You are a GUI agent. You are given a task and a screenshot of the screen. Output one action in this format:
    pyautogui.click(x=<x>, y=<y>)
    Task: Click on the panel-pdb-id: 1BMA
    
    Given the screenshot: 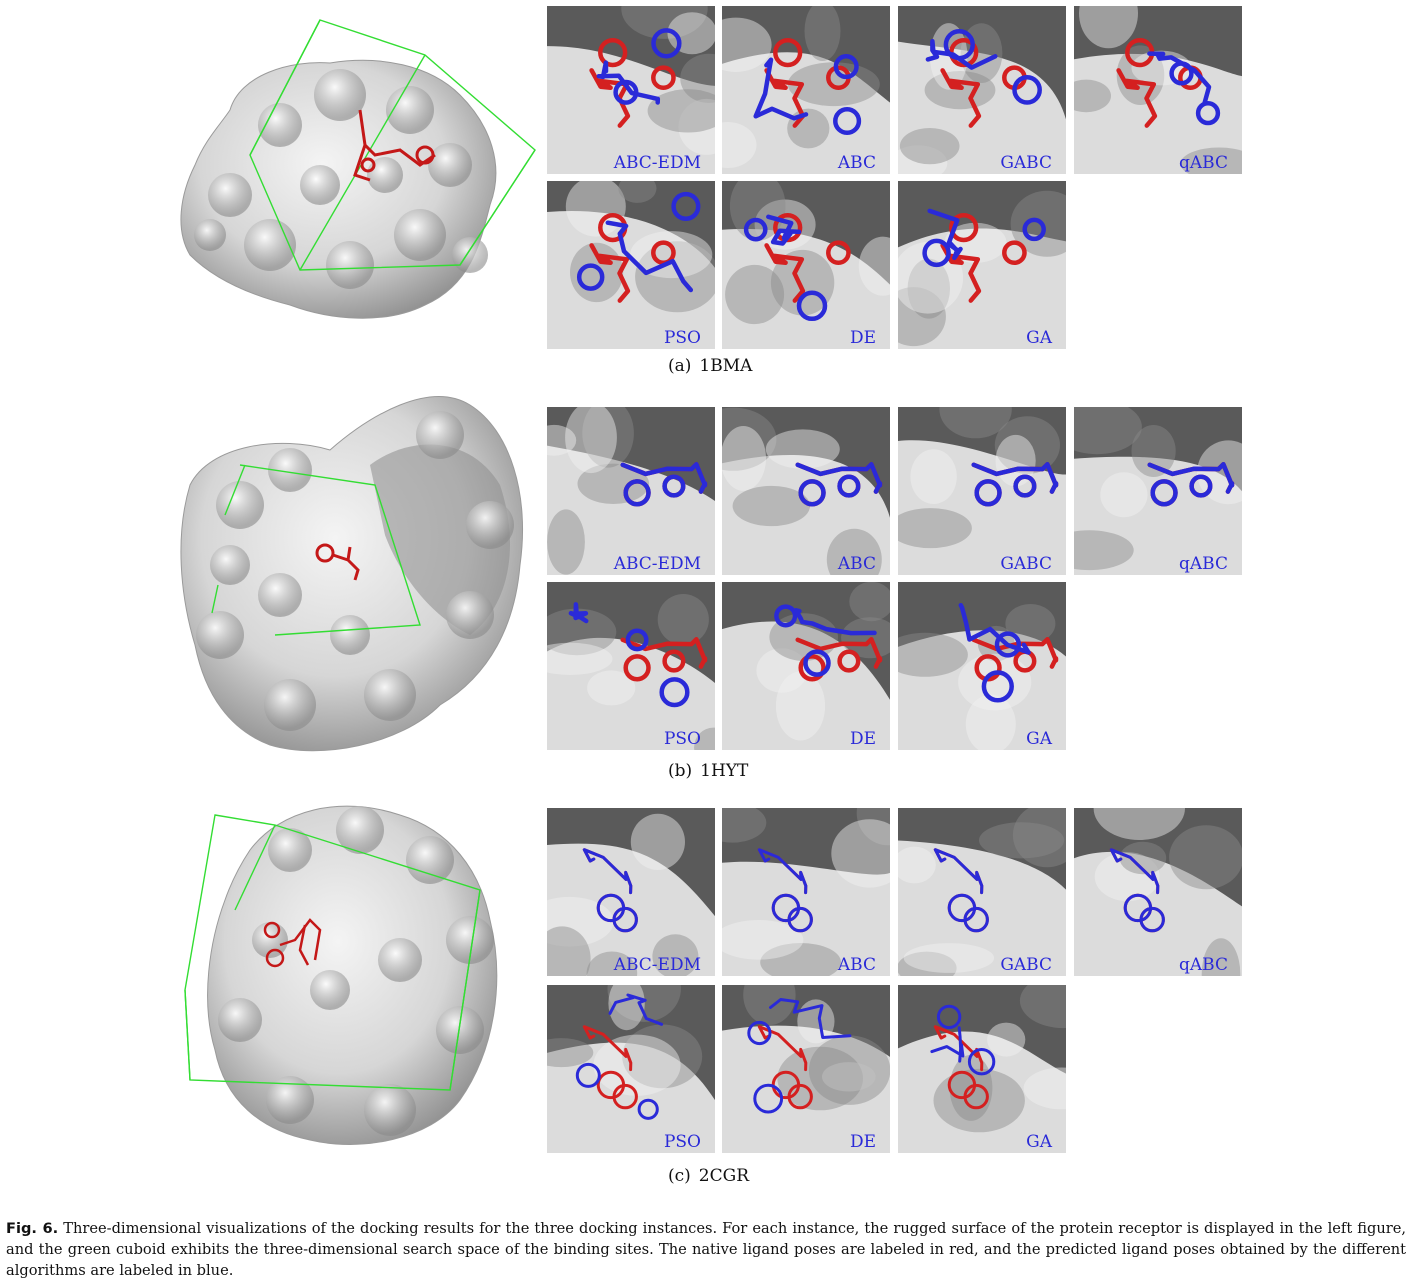 What is the action you would take?
    pyautogui.click(x=726, y=366)
    